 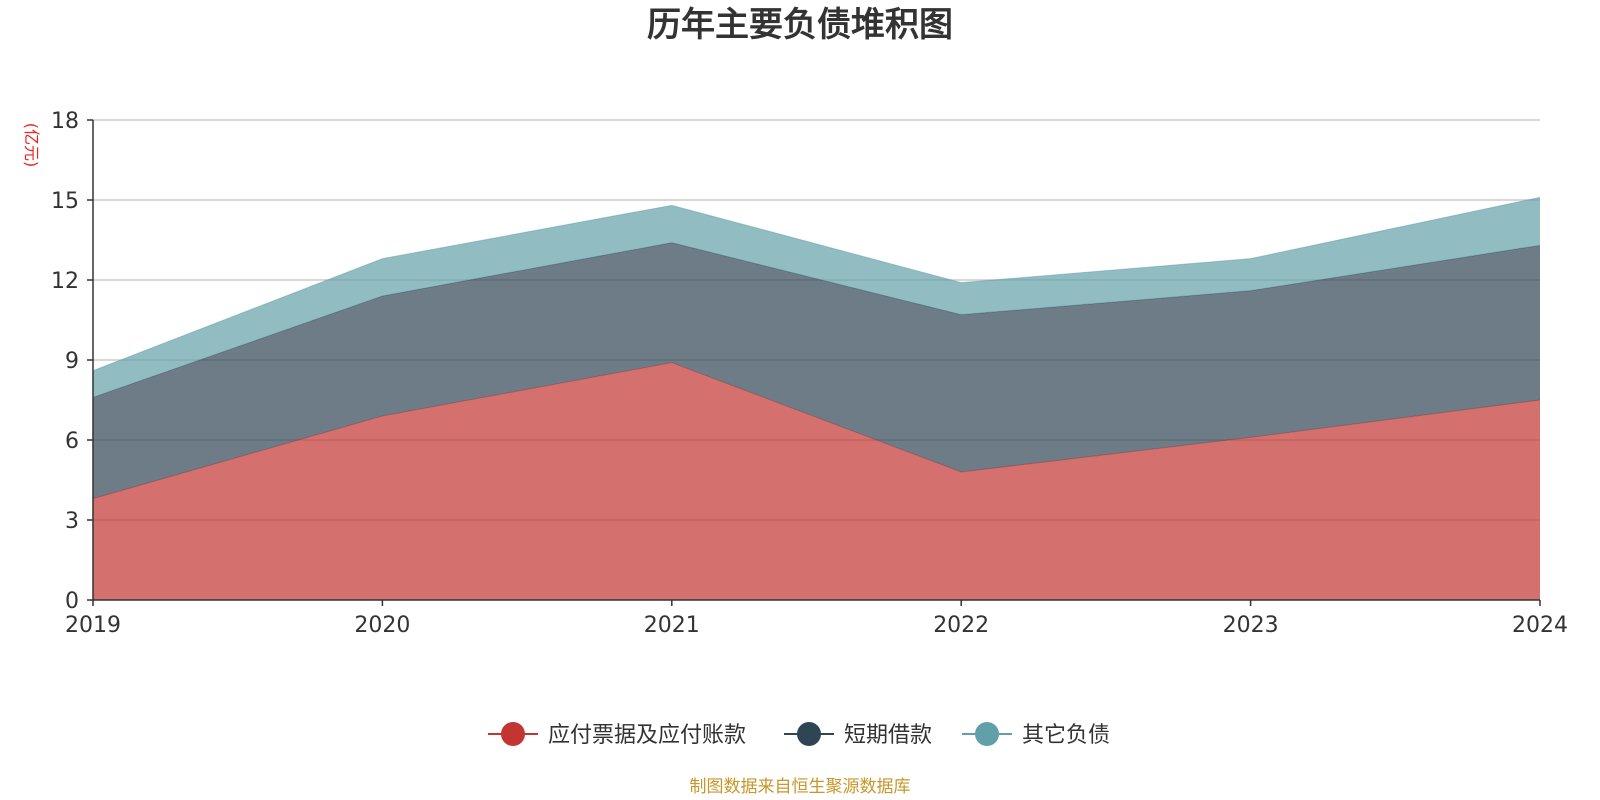 I want to click on legend-item-3: 其它负债, so click(x=1036, y=735).